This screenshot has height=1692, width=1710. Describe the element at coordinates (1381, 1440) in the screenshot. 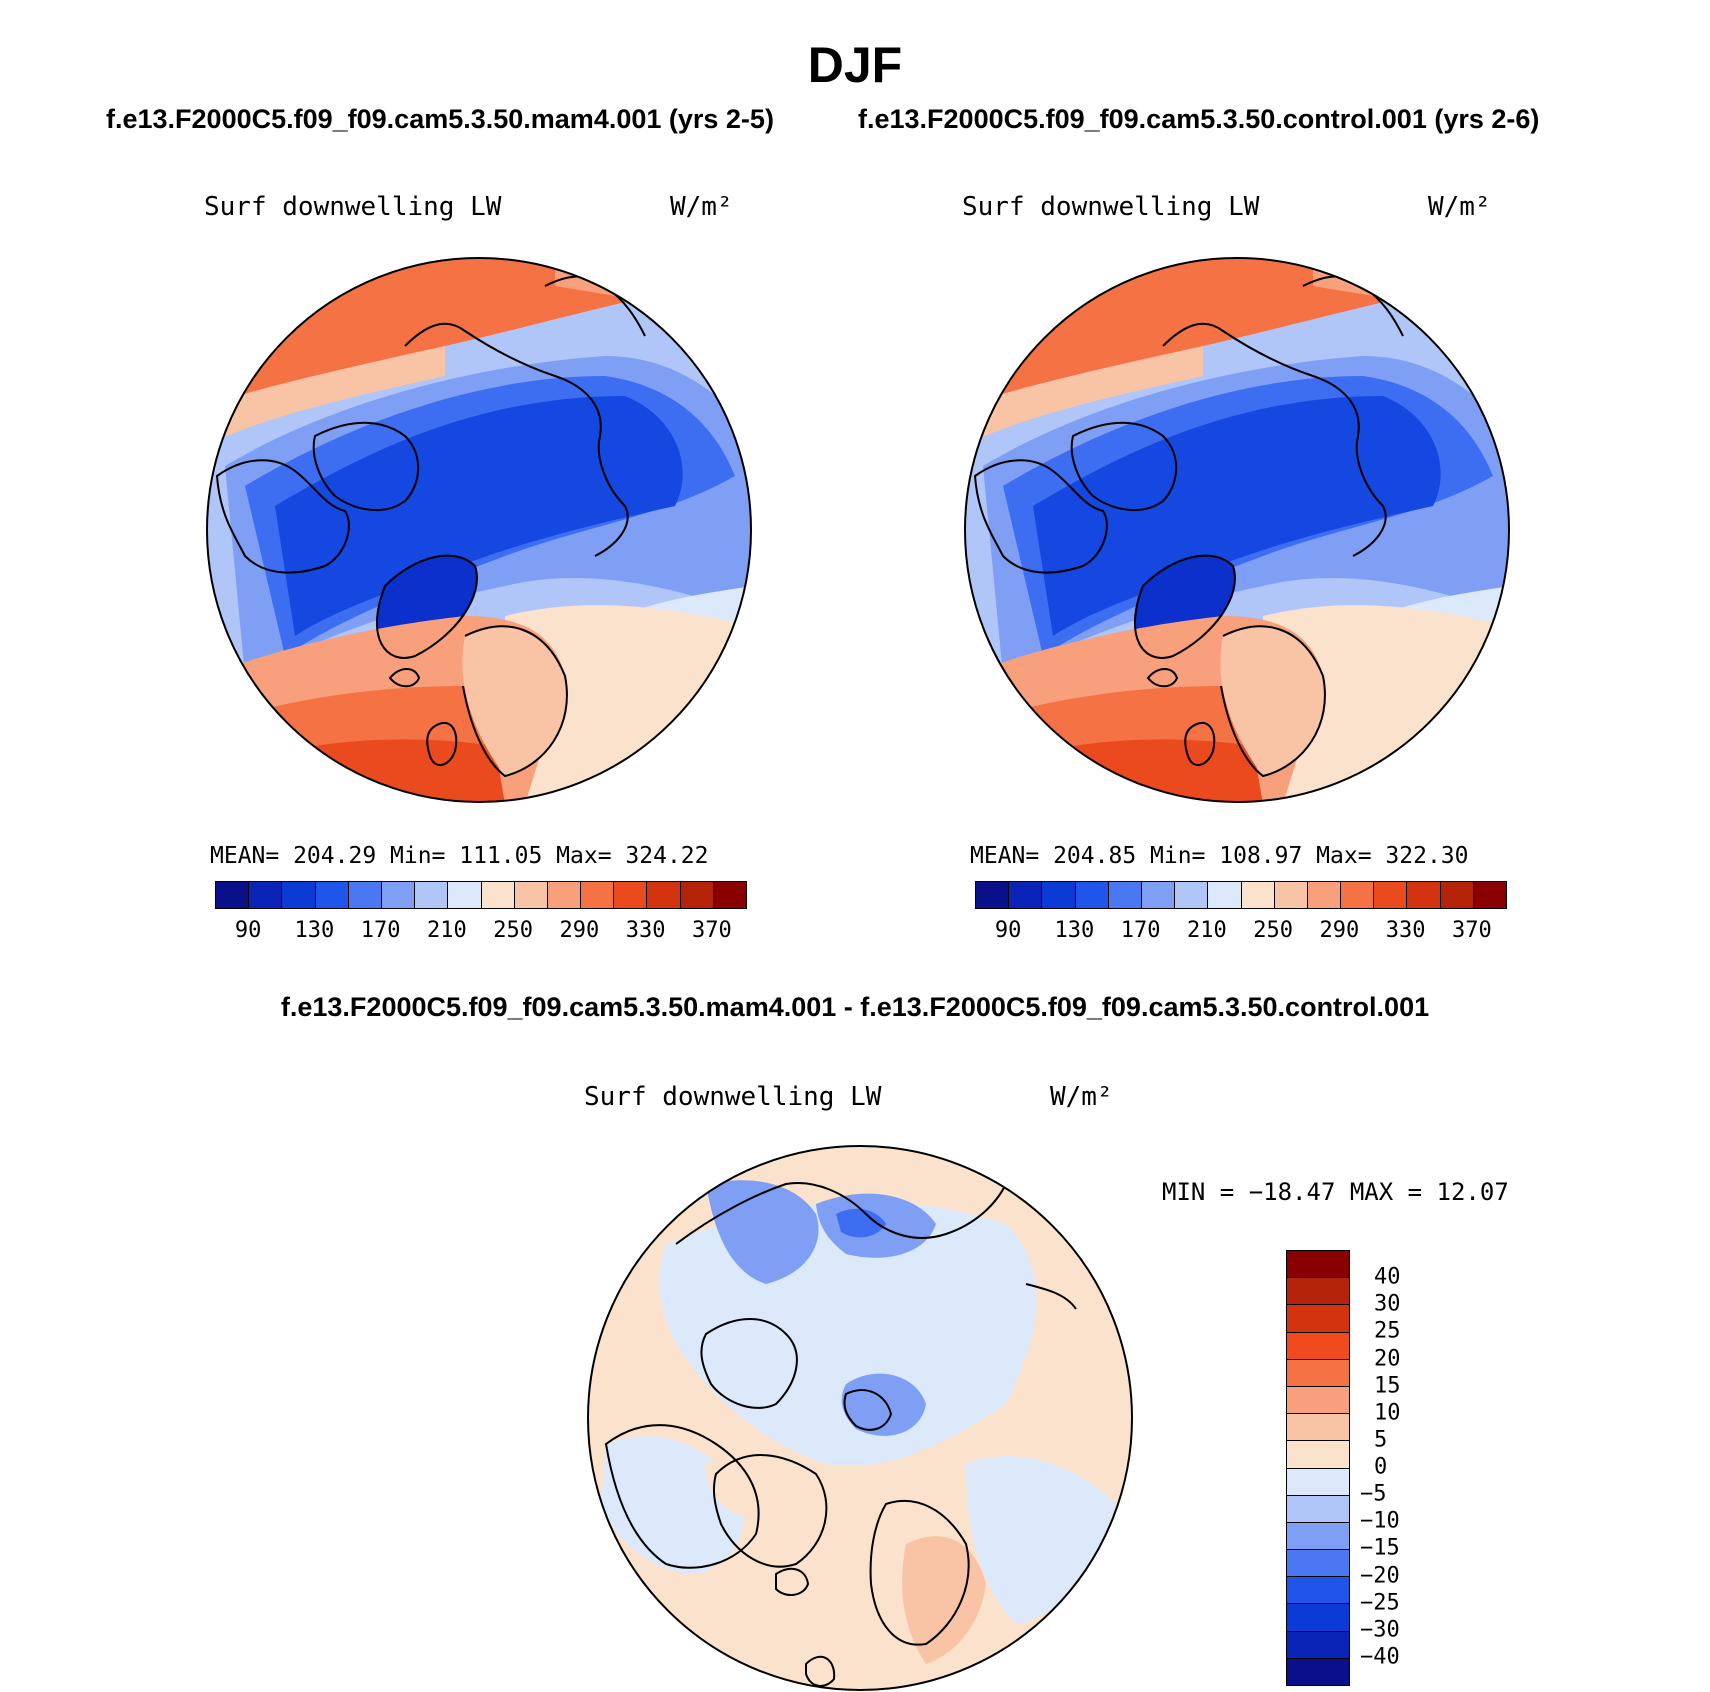

I see `colorbar-tick-label: 5` at that location.